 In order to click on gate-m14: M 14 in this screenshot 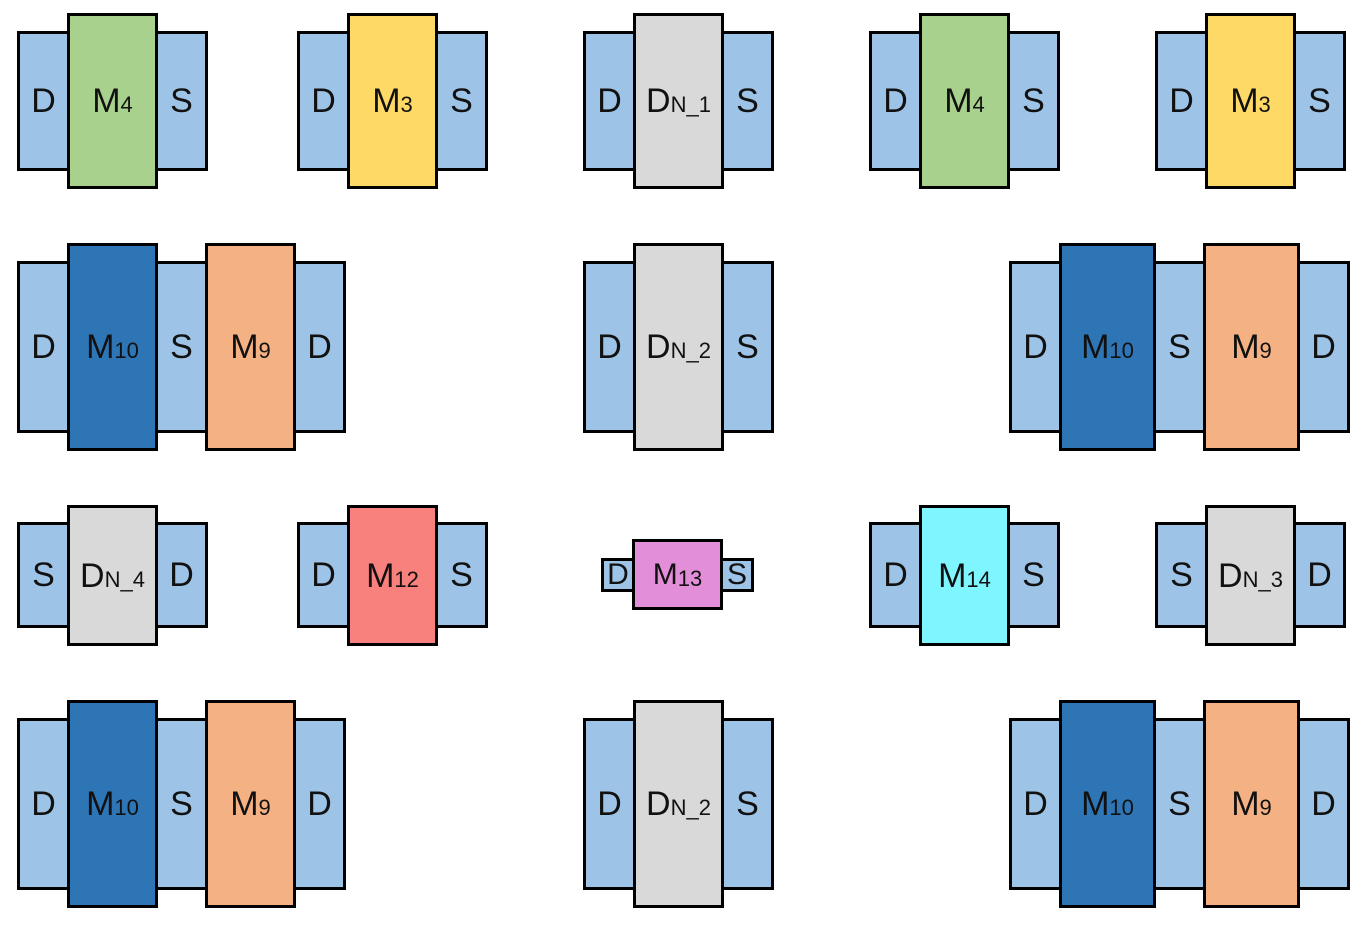, I will do `click(964, 575)`.